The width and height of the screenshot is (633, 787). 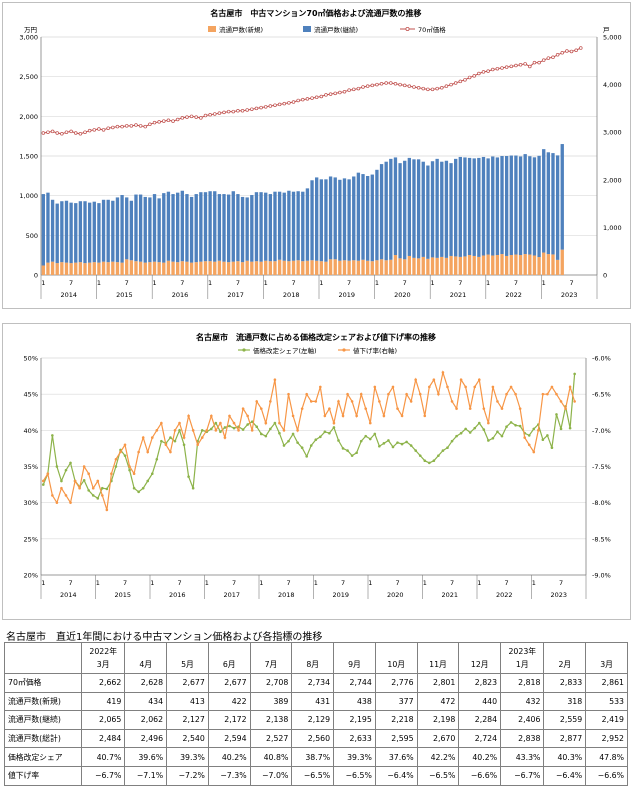 I want to click on table-cell: 2,218, so click(x=396, y=720).